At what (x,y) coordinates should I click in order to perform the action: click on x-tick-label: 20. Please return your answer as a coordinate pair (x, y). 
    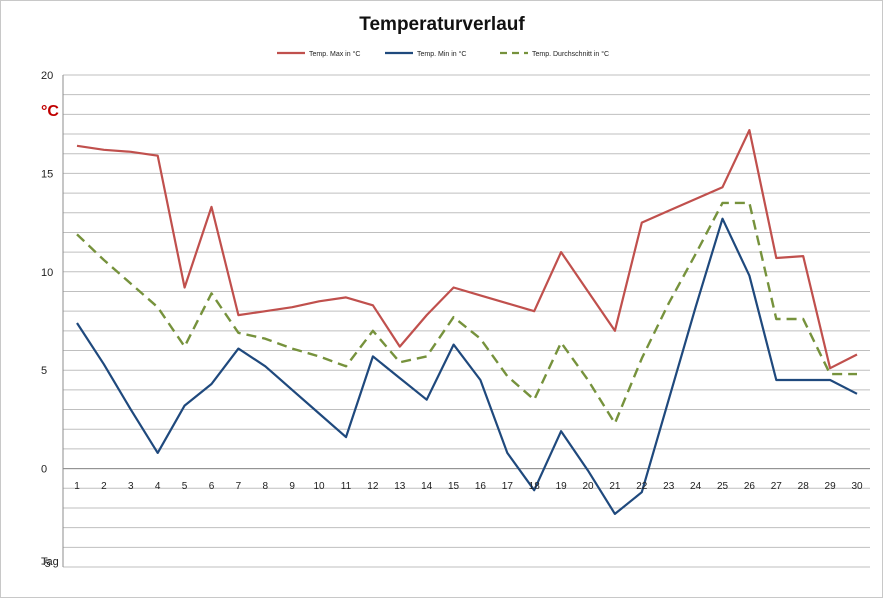
    Looking at the image, I should click on (588, 486).